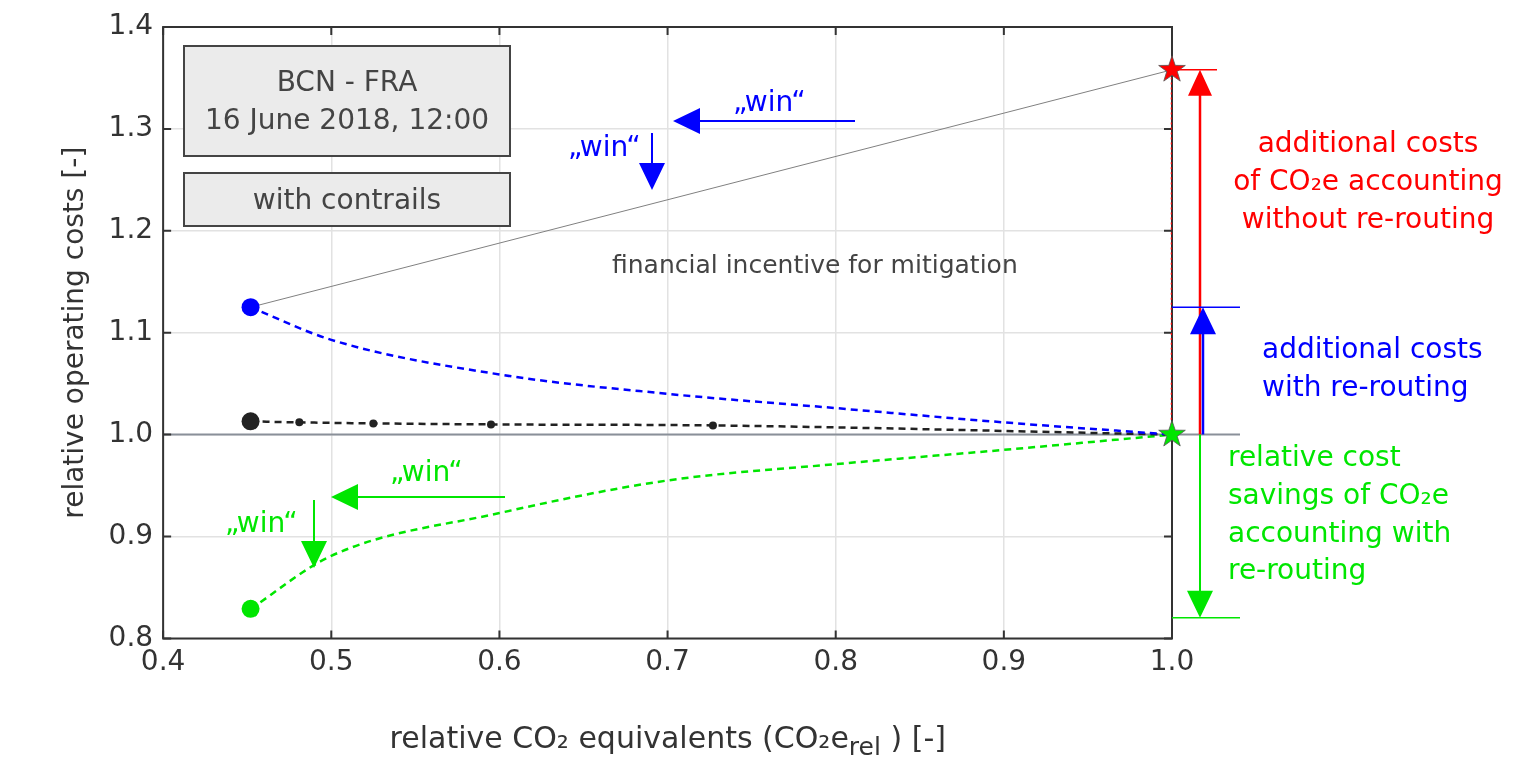 The image size is (1524, 759). Describe the element at coordinates (1372, 368) in the screenshot. I see `text: additional costs with re-routing` at that location.